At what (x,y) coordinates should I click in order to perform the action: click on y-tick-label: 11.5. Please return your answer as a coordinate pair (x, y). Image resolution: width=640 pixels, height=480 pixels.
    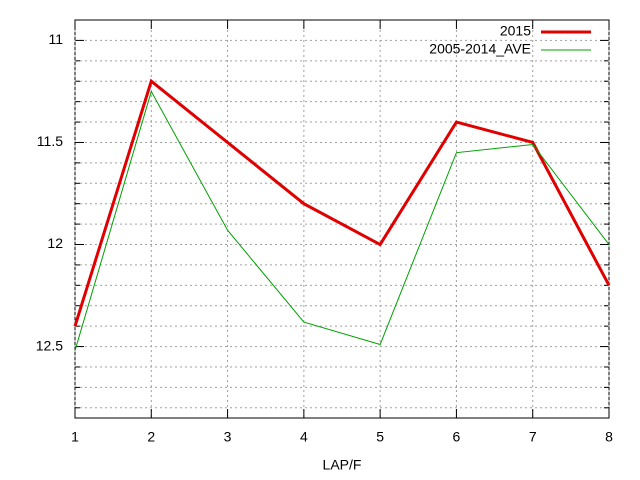
    Looking at the image, I should click on (50, 141).